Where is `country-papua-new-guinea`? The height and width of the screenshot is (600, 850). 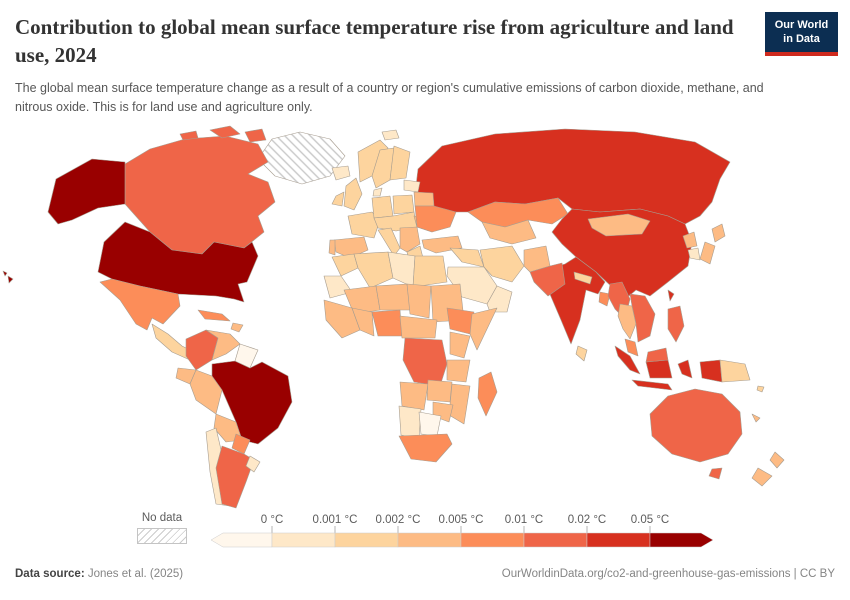 country-papua-new-guinea is located at coordinates (735, 371).